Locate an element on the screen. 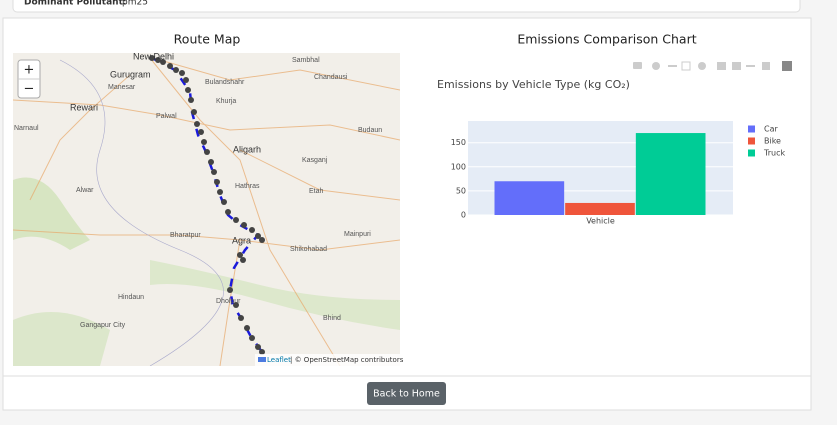  chart-heading: Emissions Comparison Chart is located at coordinates (606, 39).